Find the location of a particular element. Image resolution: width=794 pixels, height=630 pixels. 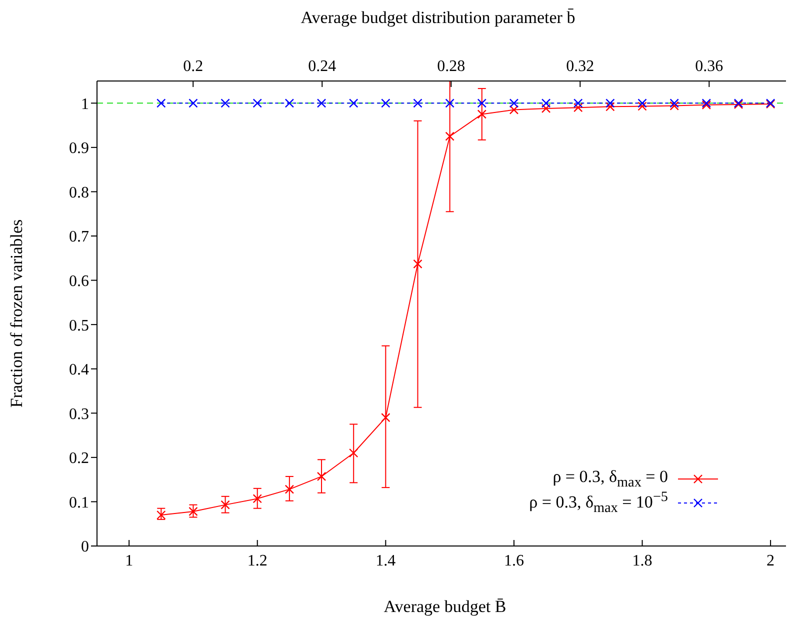

x-axis-title: Average budget B̄ is located at coordinates (445, 606).